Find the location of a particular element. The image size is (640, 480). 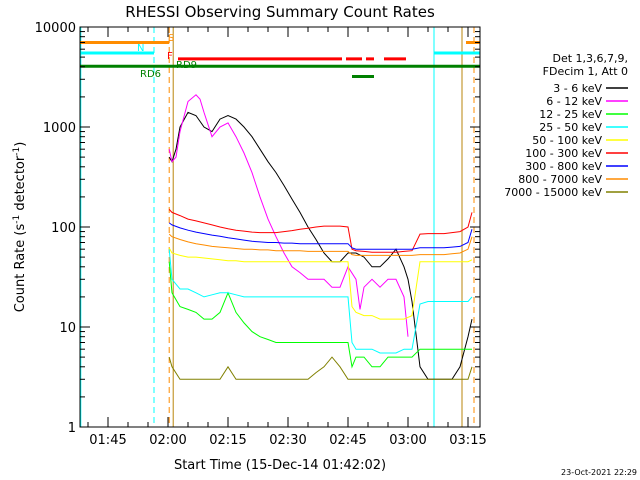

chart-title: RHESSI Observing Summary Count Rates is located at coordinates (280, 12).